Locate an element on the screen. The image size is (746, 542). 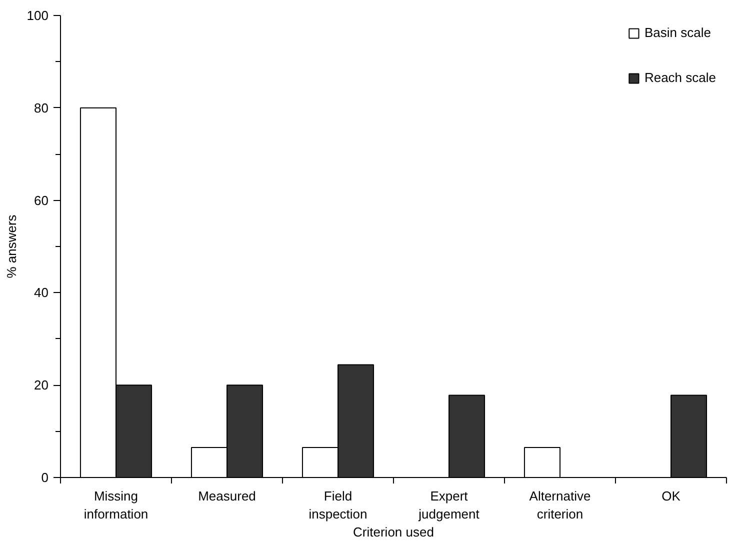
y-tick-label: 100 is located at coordinates (37, 15).